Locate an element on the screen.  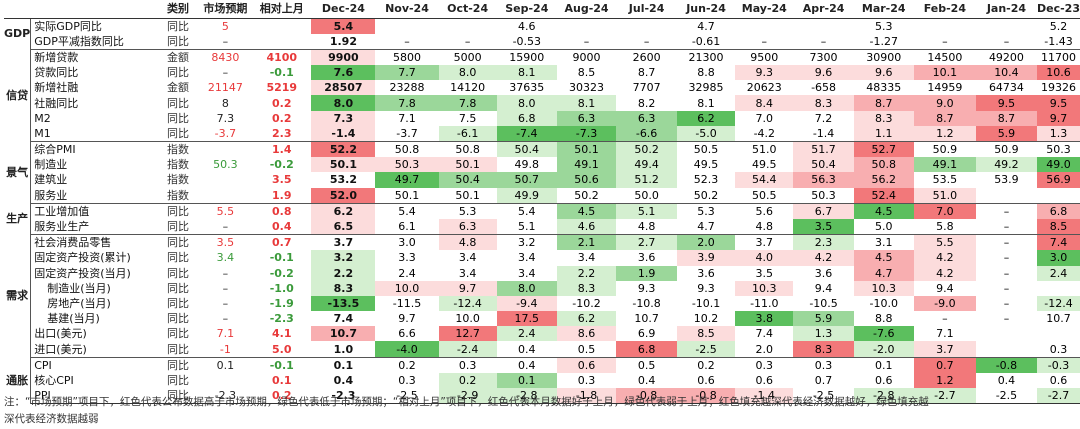
monthly-value: 3.0 is located at coordinates (1058, 258).